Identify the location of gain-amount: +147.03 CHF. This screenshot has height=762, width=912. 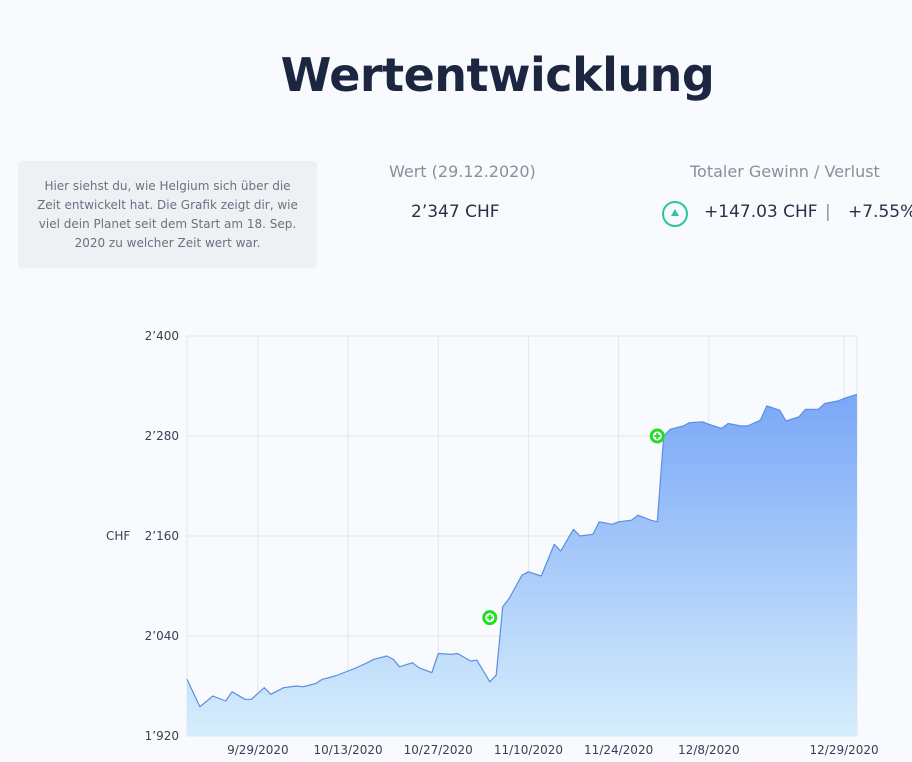
(761, 212).